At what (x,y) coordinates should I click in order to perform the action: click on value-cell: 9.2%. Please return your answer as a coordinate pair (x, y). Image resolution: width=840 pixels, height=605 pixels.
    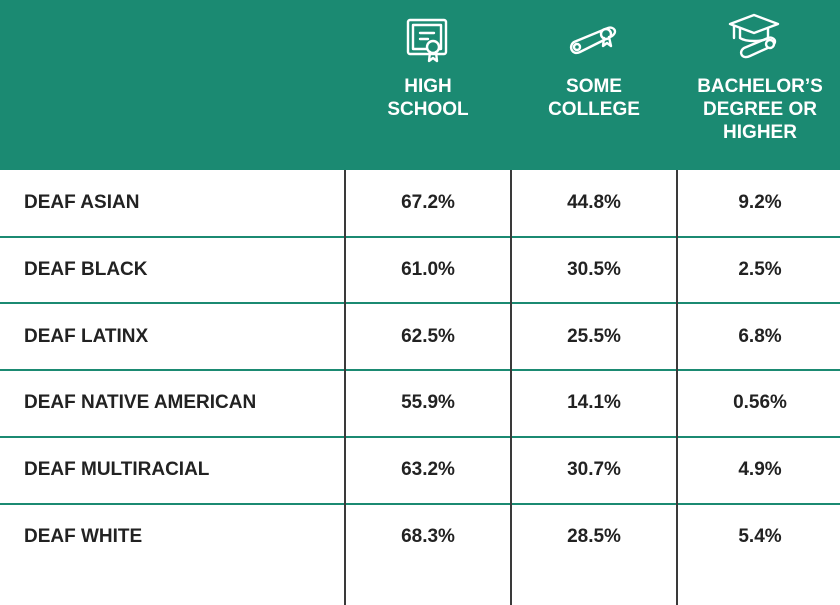
    Looking at the image, I should click on (760, 203).